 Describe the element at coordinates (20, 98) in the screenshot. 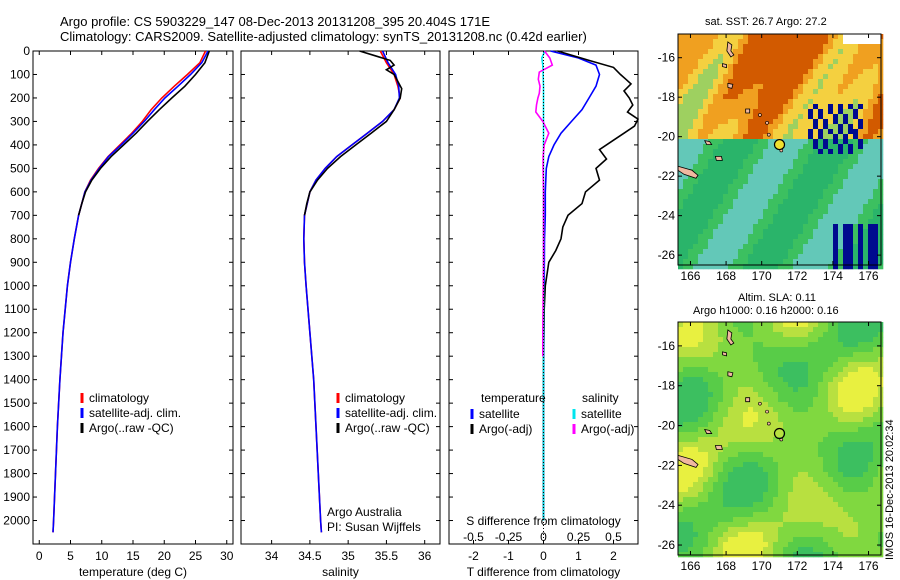

I see `y-tick-label: 200` at that location.